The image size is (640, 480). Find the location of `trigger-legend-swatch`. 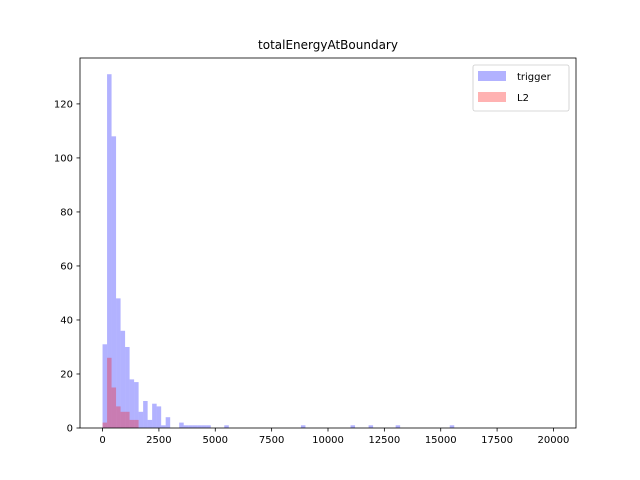

trigger-legend-swatch is located at coordinates (492, 76).